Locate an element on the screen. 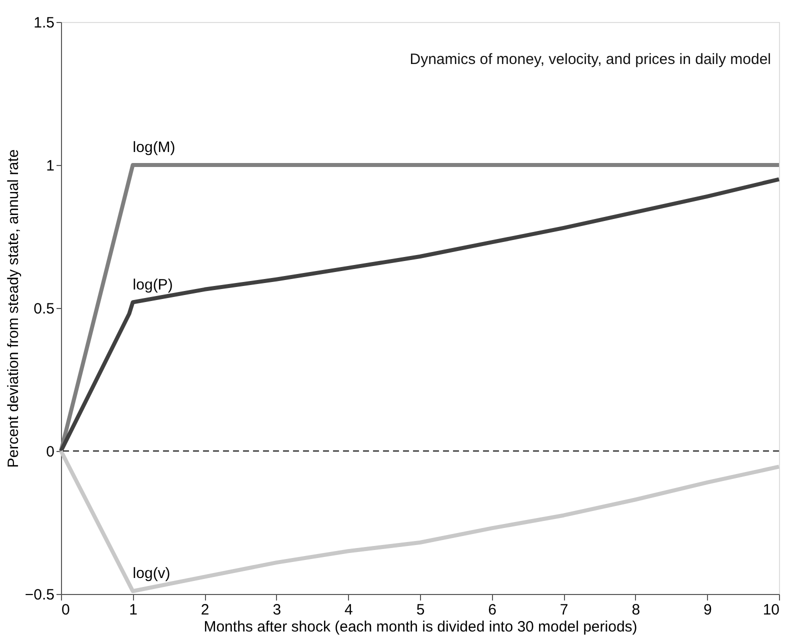 This screenshot has width=801, height=639. x-tick-label: 9 is located at coordinates (708, 610).